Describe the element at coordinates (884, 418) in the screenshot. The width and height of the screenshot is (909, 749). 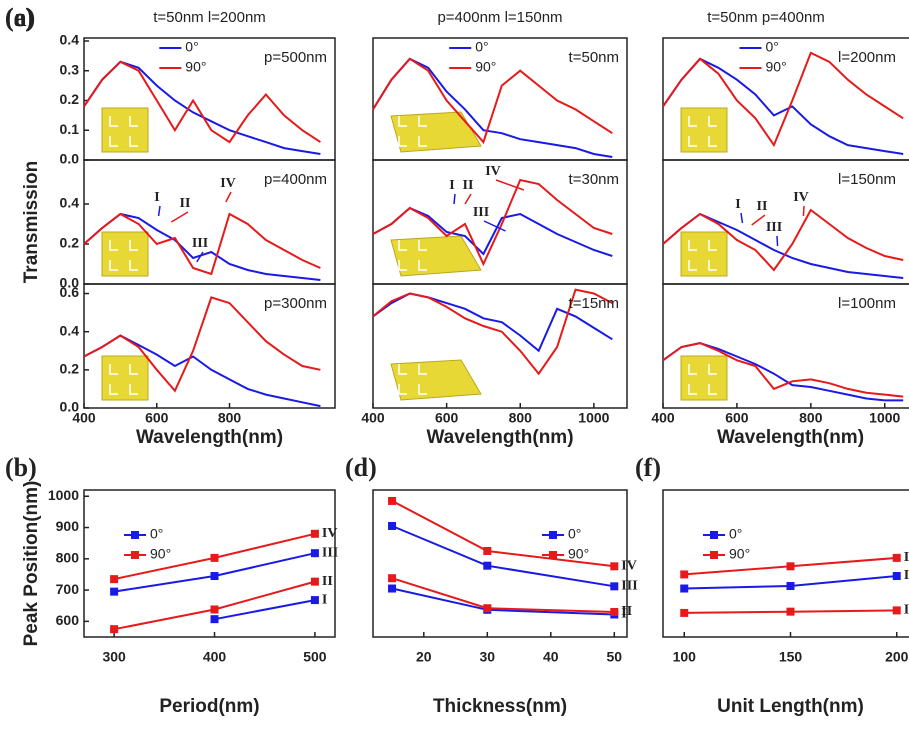
I see `x-tick-label: 1000` at that location.